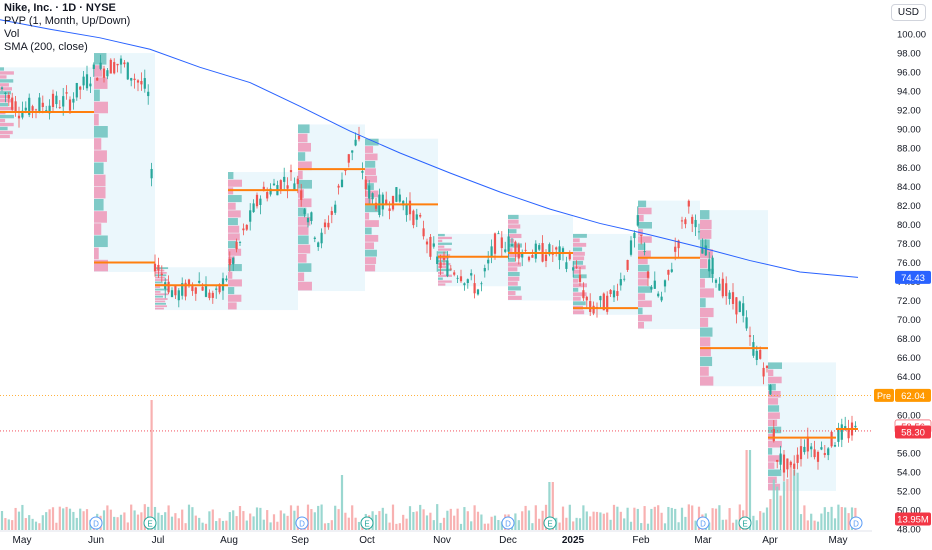 The image size is (932, 550). Describe the element at coordinates (60, 8) in the screenshot. I see `symbol-title: Nike, Inc. · 1D · NYSE` at that location.